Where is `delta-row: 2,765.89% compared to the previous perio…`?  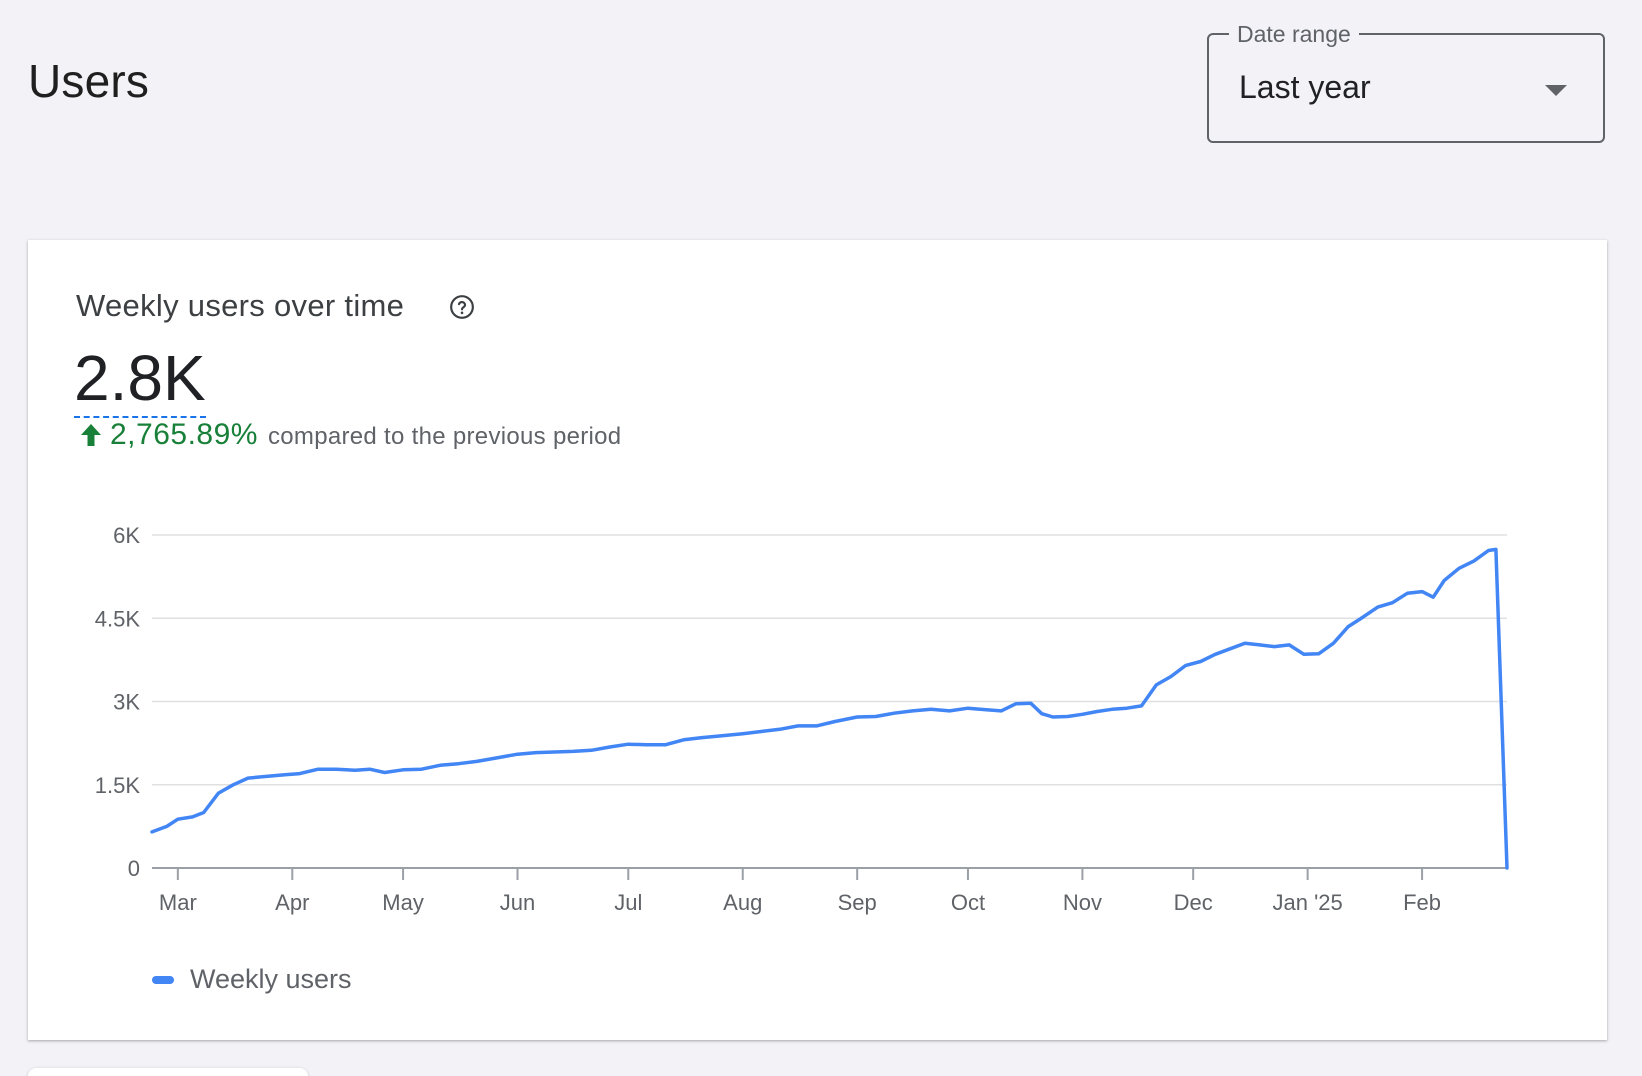 delta-row: 2,765.89% compared to the previous perio… is located at coordinates (350, 435).